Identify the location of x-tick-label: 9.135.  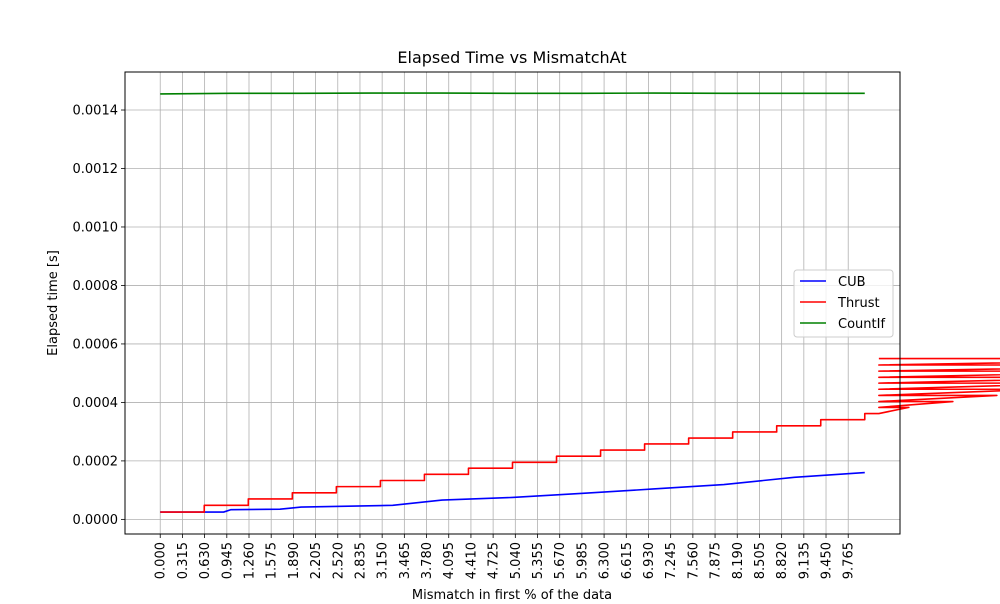
(804, 560).